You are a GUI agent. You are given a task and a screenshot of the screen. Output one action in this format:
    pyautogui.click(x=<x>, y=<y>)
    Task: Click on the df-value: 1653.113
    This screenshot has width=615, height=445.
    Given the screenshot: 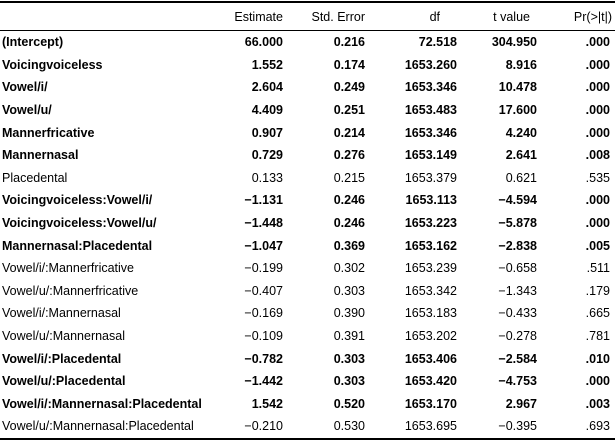 What is the action you would take?
    pyautogui.click(x=431, y=200)
    